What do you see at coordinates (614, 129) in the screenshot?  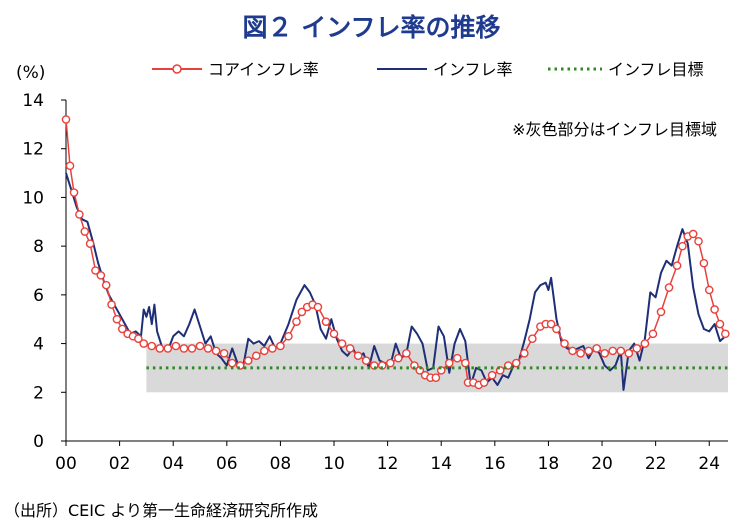 I see `target-band-note: ※灰色部分はインフレ目標域` at bounding box center [614, 129].